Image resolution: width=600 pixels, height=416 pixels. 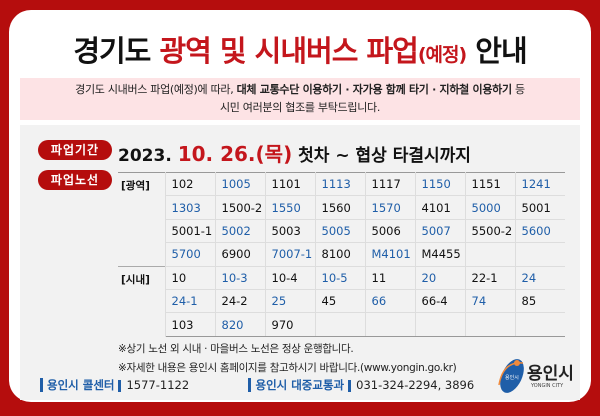 I want to click on route-cell: 8100, so click(x=340, y=254).